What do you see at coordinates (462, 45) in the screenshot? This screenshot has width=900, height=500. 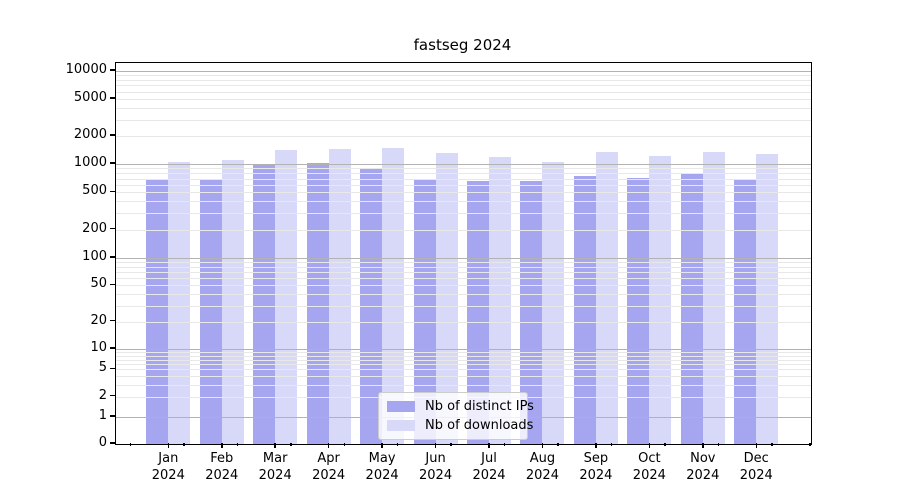 I see `chart-title: fastseg 2024` at bounding box center [462, 45].